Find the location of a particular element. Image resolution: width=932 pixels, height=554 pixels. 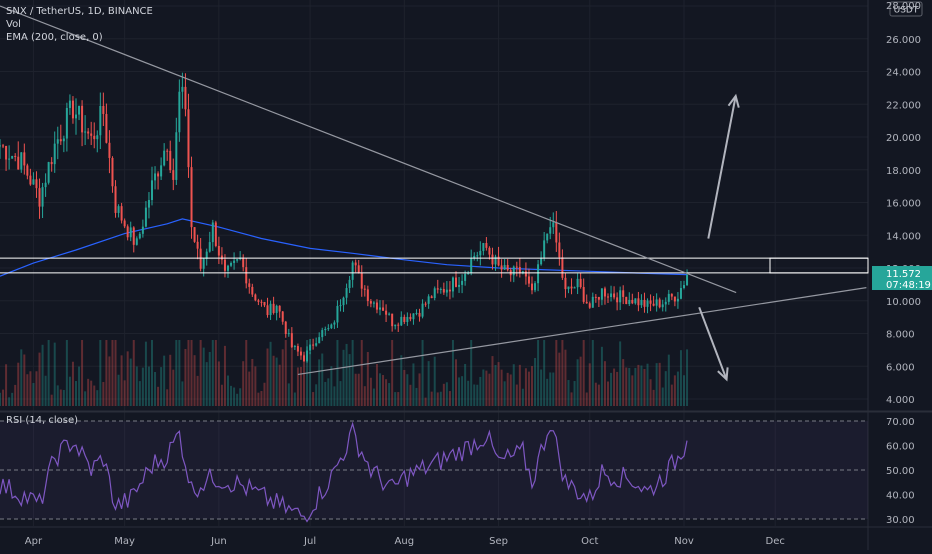

time-axis-label: Jun is located at coordinates (218, 541).